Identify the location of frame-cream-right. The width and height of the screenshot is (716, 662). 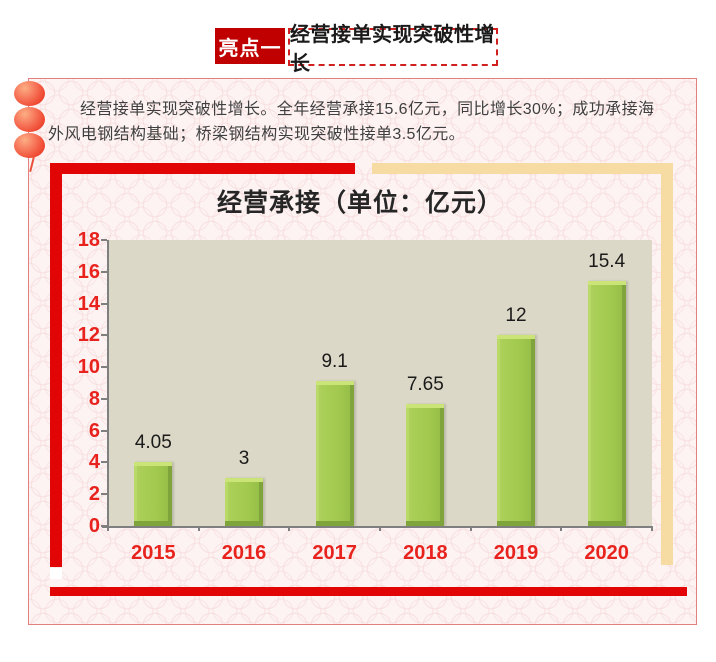
(667, 364).